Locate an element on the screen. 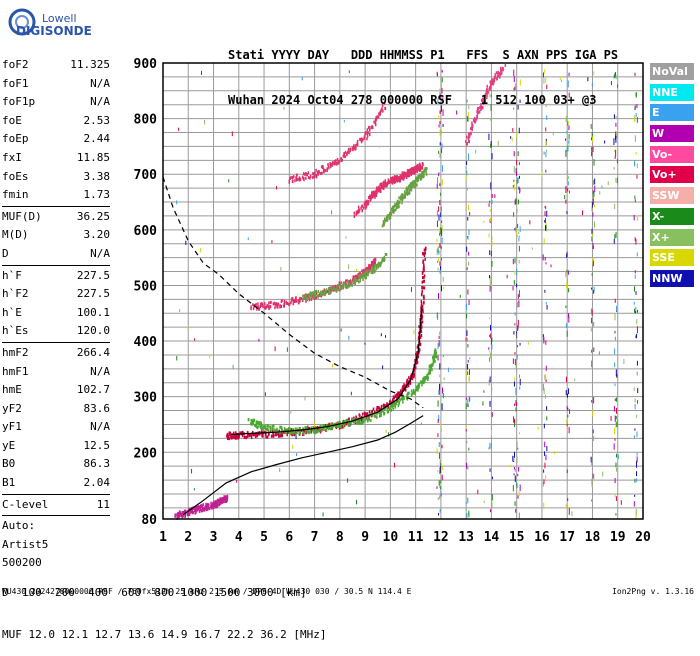  param-name: h`F is located at coordinates (12, 275).